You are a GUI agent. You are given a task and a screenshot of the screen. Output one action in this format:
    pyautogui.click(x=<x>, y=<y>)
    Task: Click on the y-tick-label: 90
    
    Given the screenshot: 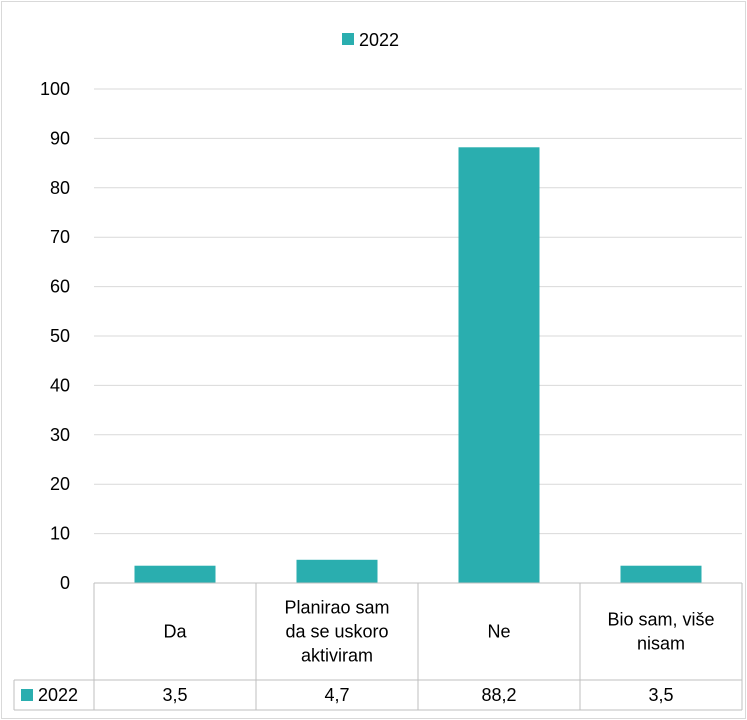 What is the action you would take?
    pyautogui.click(x=60, y=138)
    